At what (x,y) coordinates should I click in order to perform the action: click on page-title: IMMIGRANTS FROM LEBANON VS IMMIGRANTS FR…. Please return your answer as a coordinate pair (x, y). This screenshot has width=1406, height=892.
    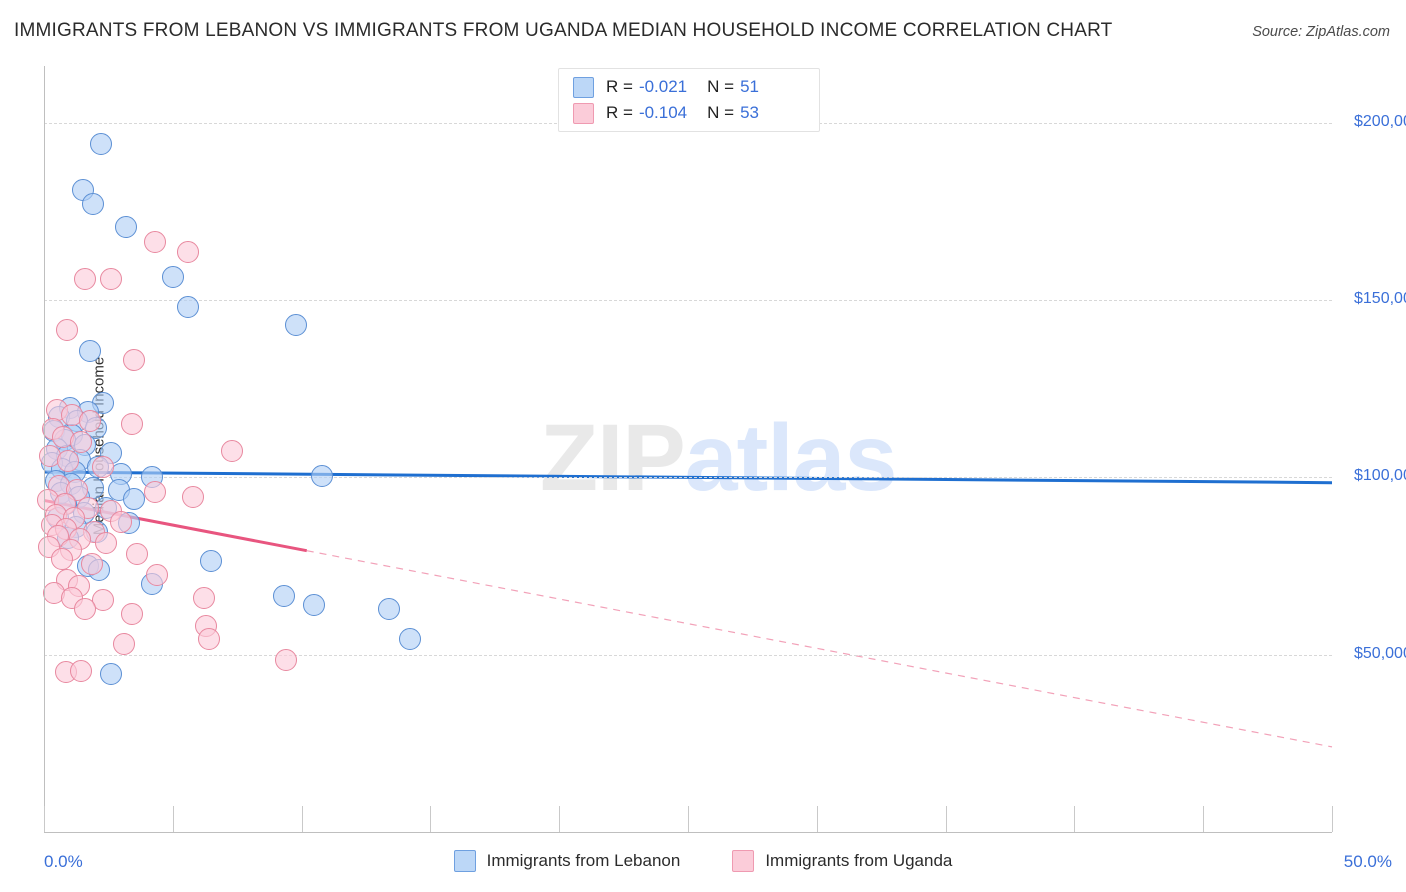
    Looking at the image, I should click on (563, 30).